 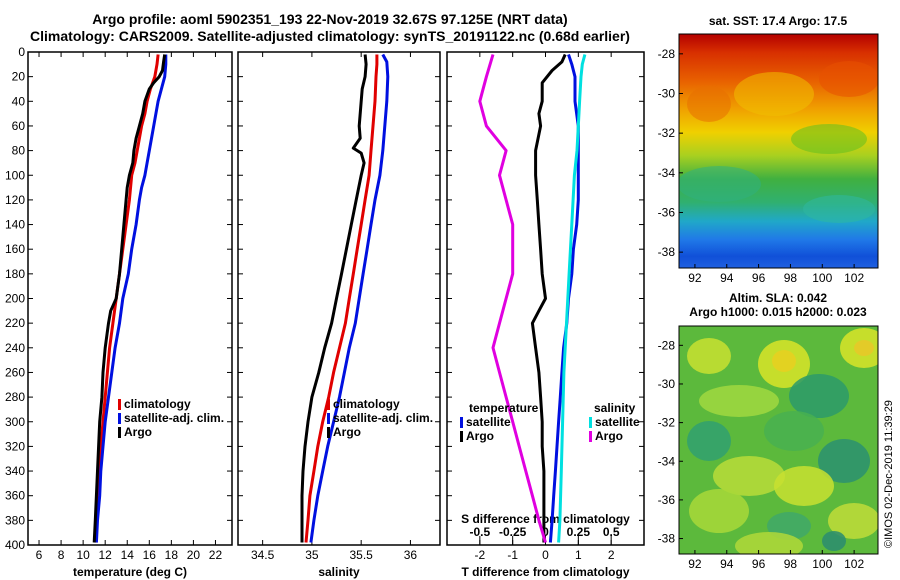 I want to click on sla-map-title-line2: Argo h1000: 0.015 h2000: 0.023, so click(x=778, y=312).